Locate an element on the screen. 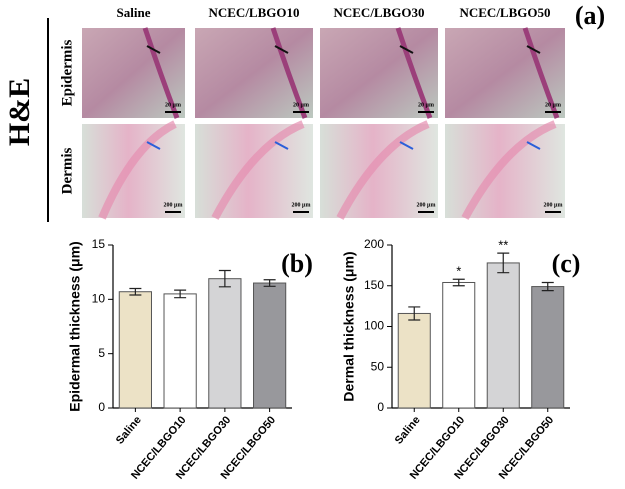 The image size is (625, 489). stain-label: H&E is located at coordinates (19, 112).